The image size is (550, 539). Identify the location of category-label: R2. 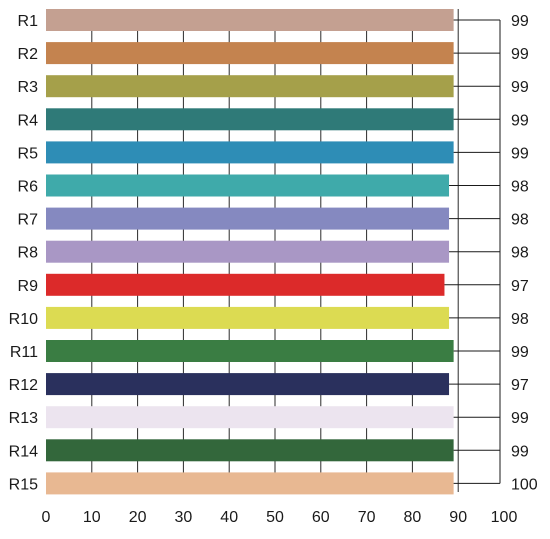
(28, 54).